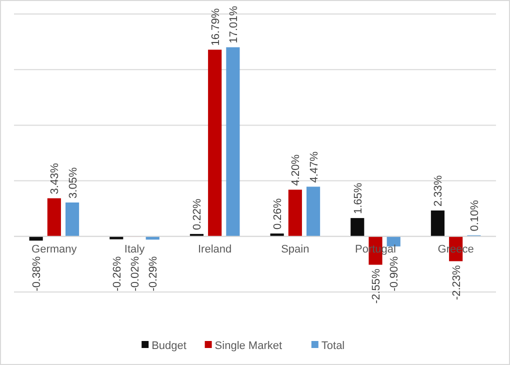 The width and height of the screenshot is (510, 365). I want to click on data-label: 3.05%, so click(73, 182).